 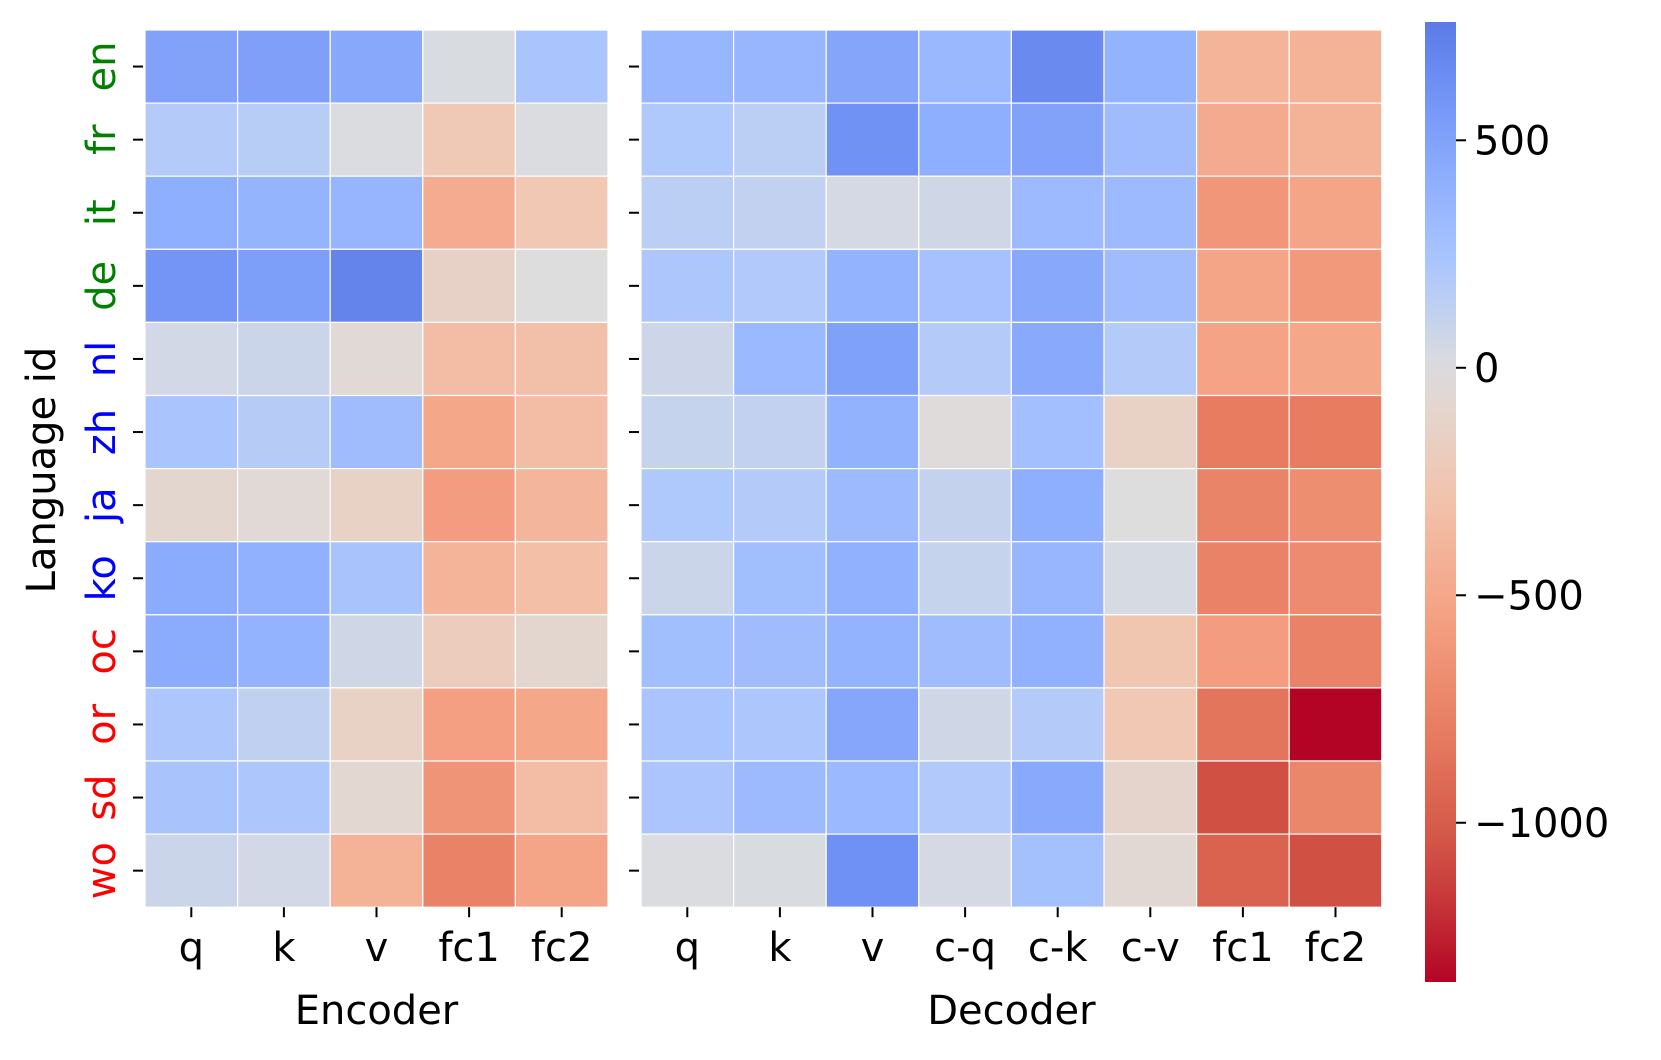 I want to click on x-axis-label: Encoder, so click(x=377, y=1011).